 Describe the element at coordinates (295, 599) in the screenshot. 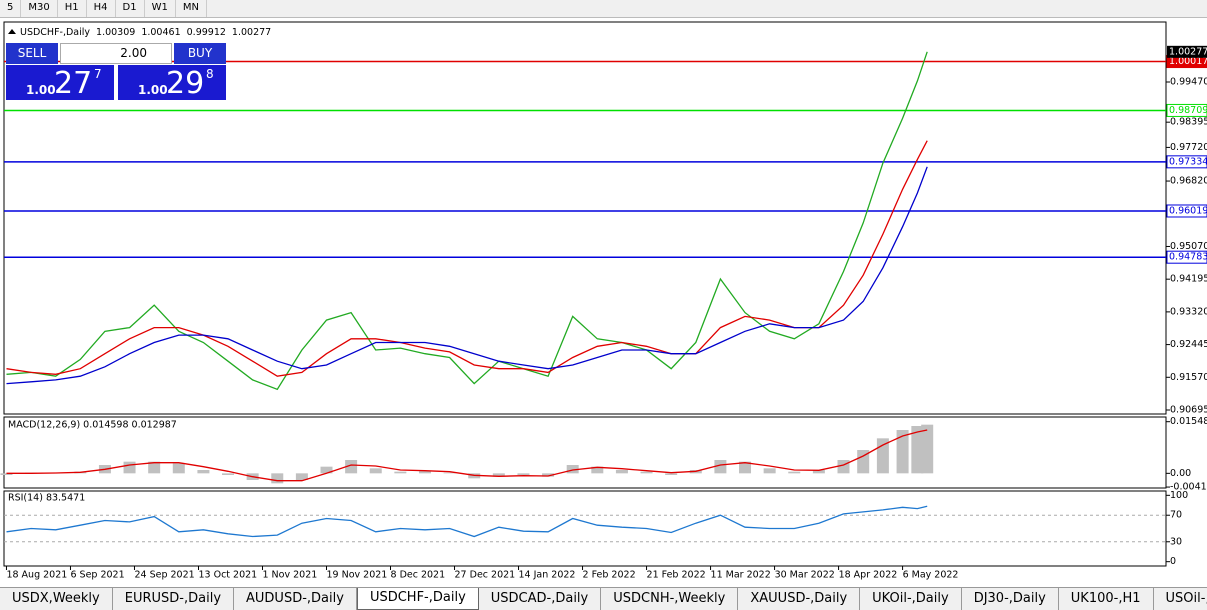

I see `chart-tab: AUDUSD-,Daily` at that location.